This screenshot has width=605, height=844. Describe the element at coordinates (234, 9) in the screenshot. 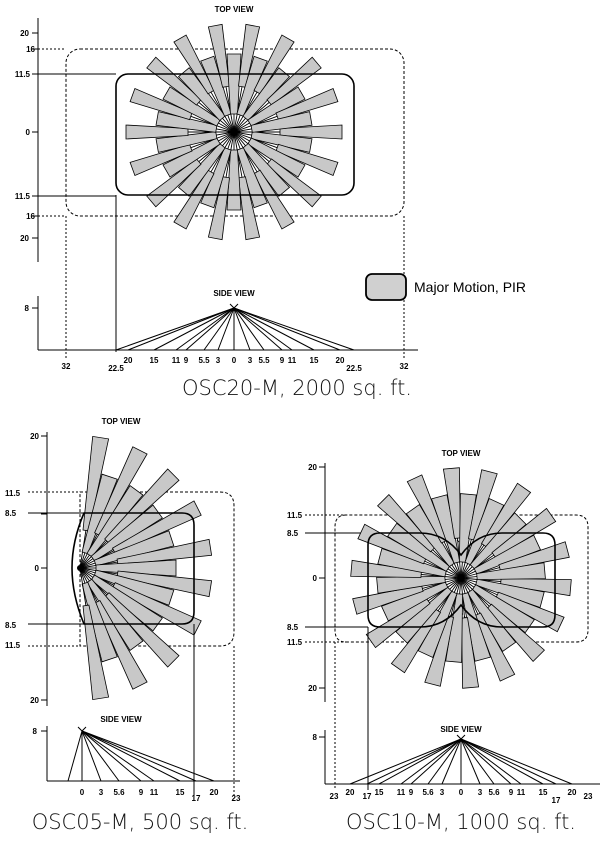

I see `osc20-top-view-title: TOP VIEW` at that location.